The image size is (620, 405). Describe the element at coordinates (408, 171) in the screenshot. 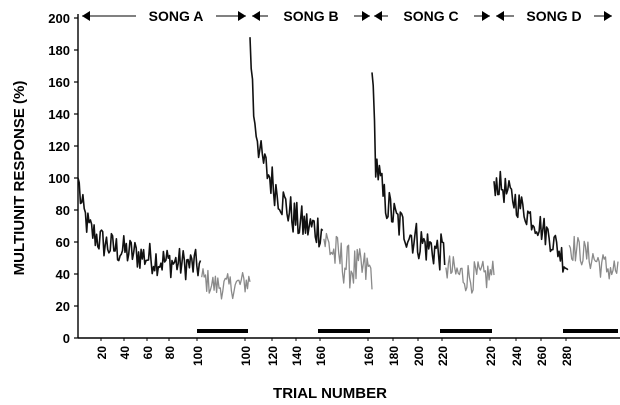

I see `series-line-song-c-habituation` at that location.